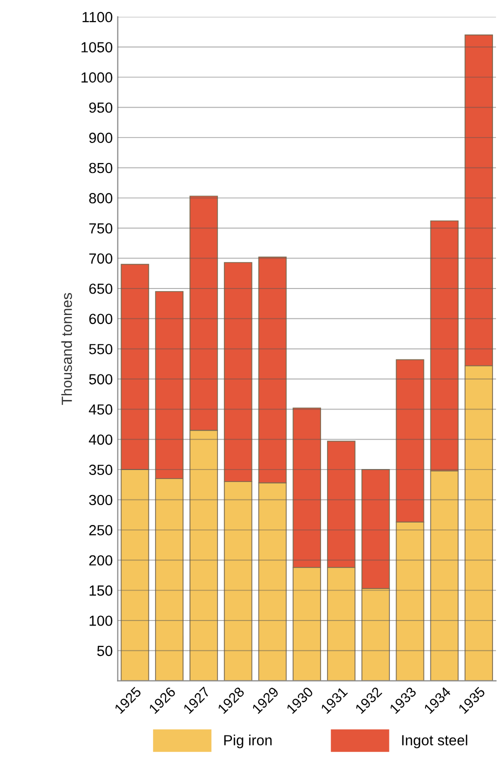 This screenshot has height=765, width=501. What do you see at coordinates (100, 289) in the screenshot?
I see `y-tick-label: 650` at bounding box center [100, 289].